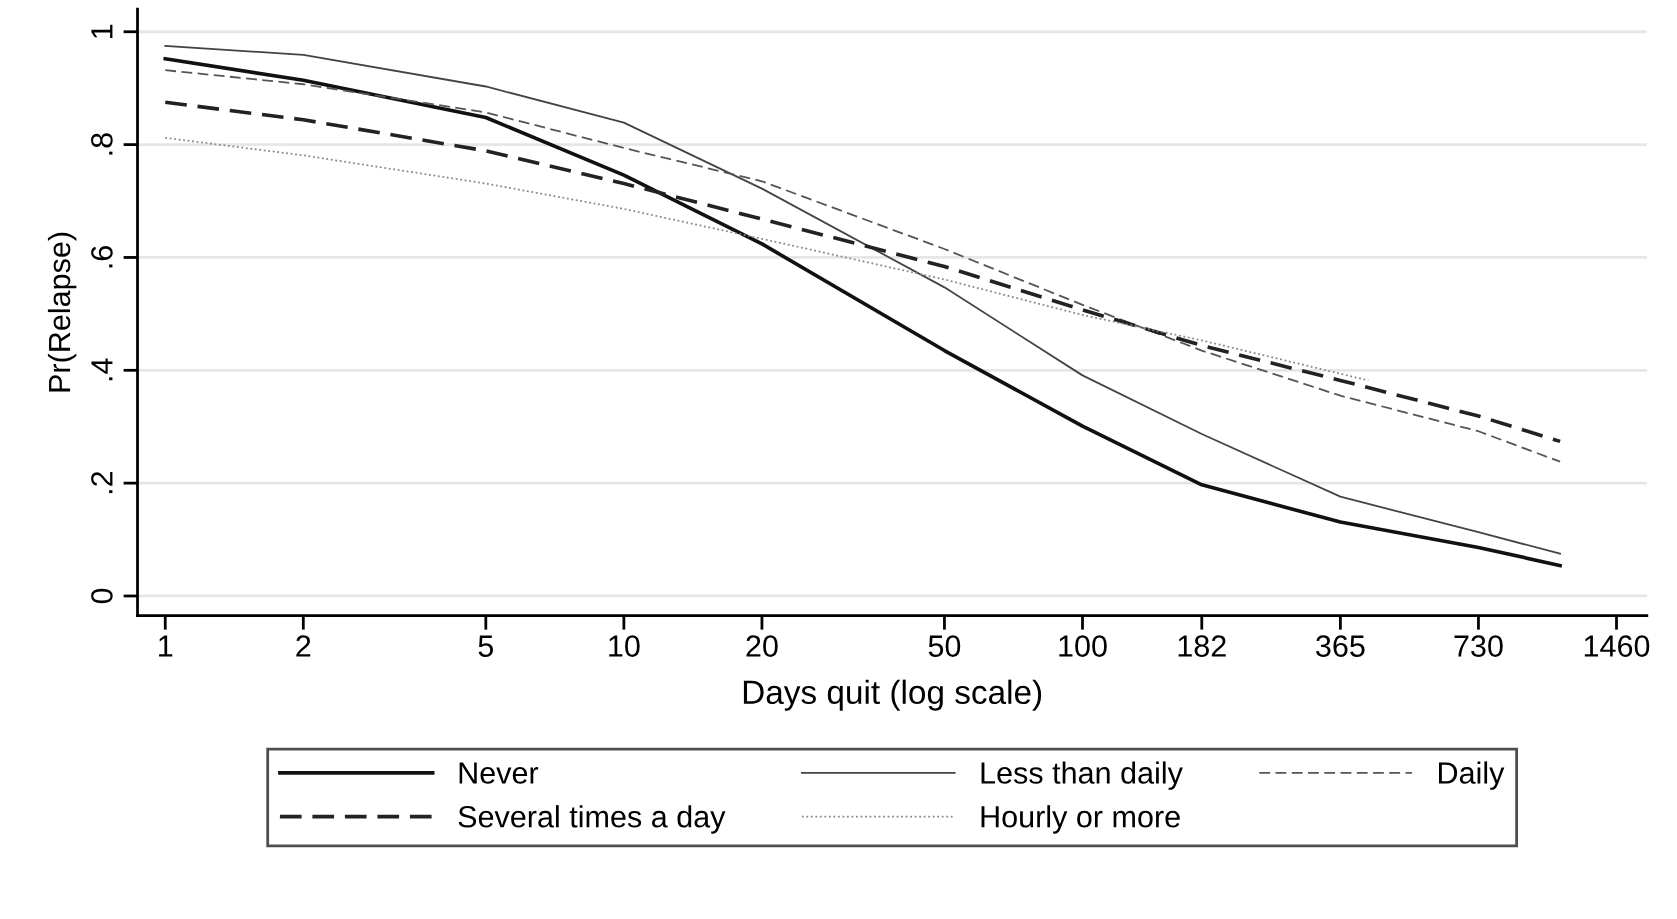 This screenshot has width=1677, height=919. Describe the element at coordinates (1617, 646) in the screenshot. I see `x-tick-label: 1460` at that location.